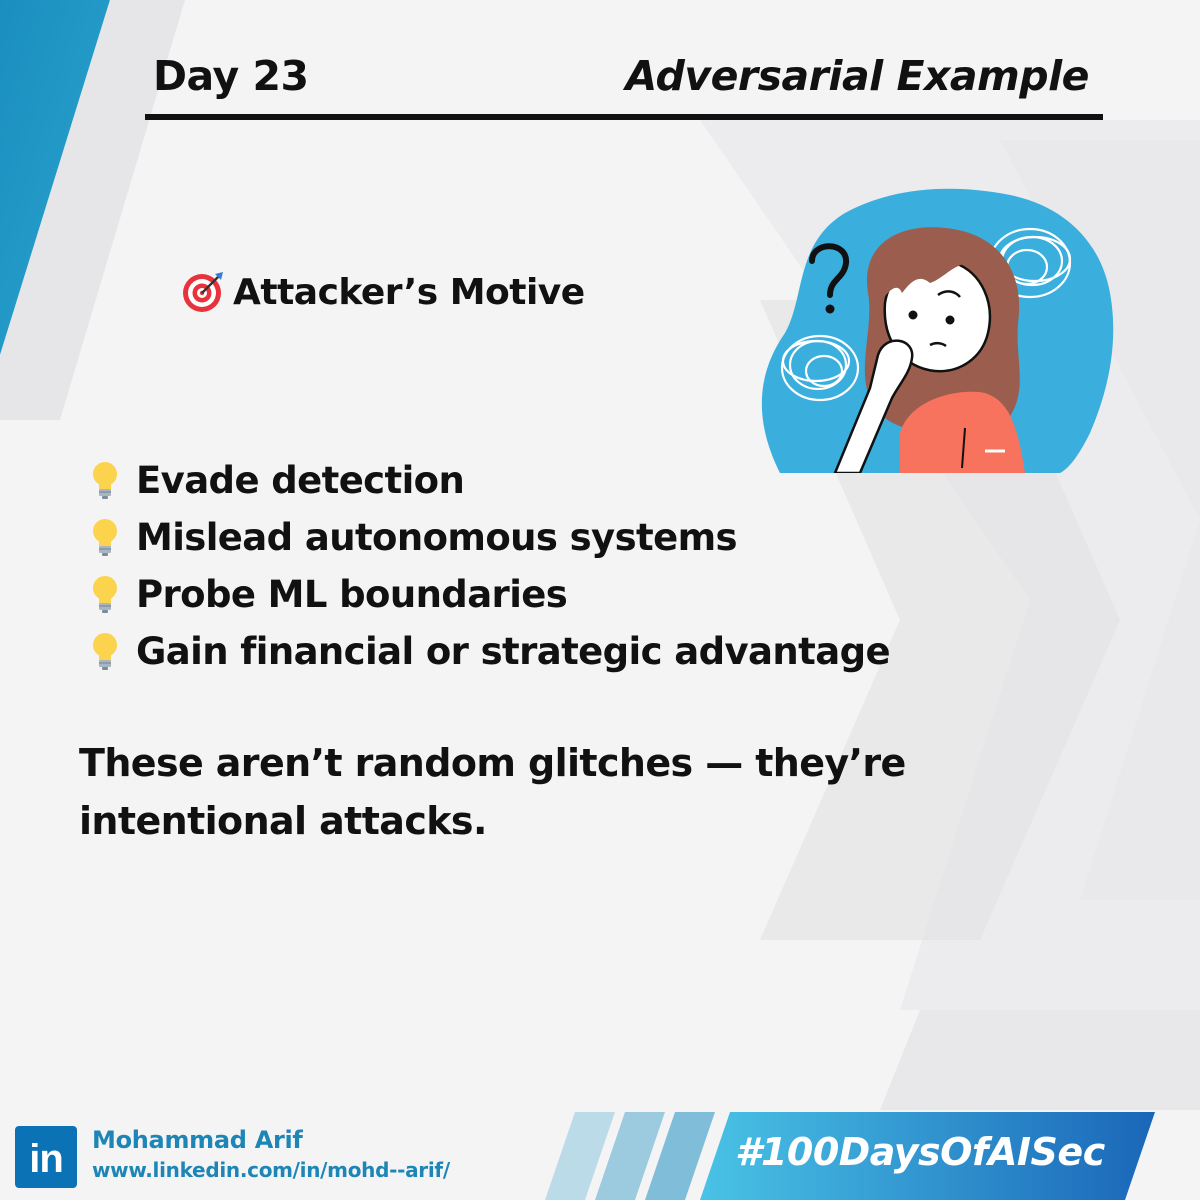 The height and width of the screenshot is (1200, 1200). I want to click on list-item: Gain financial or strategic advantage, so click(489, 651).